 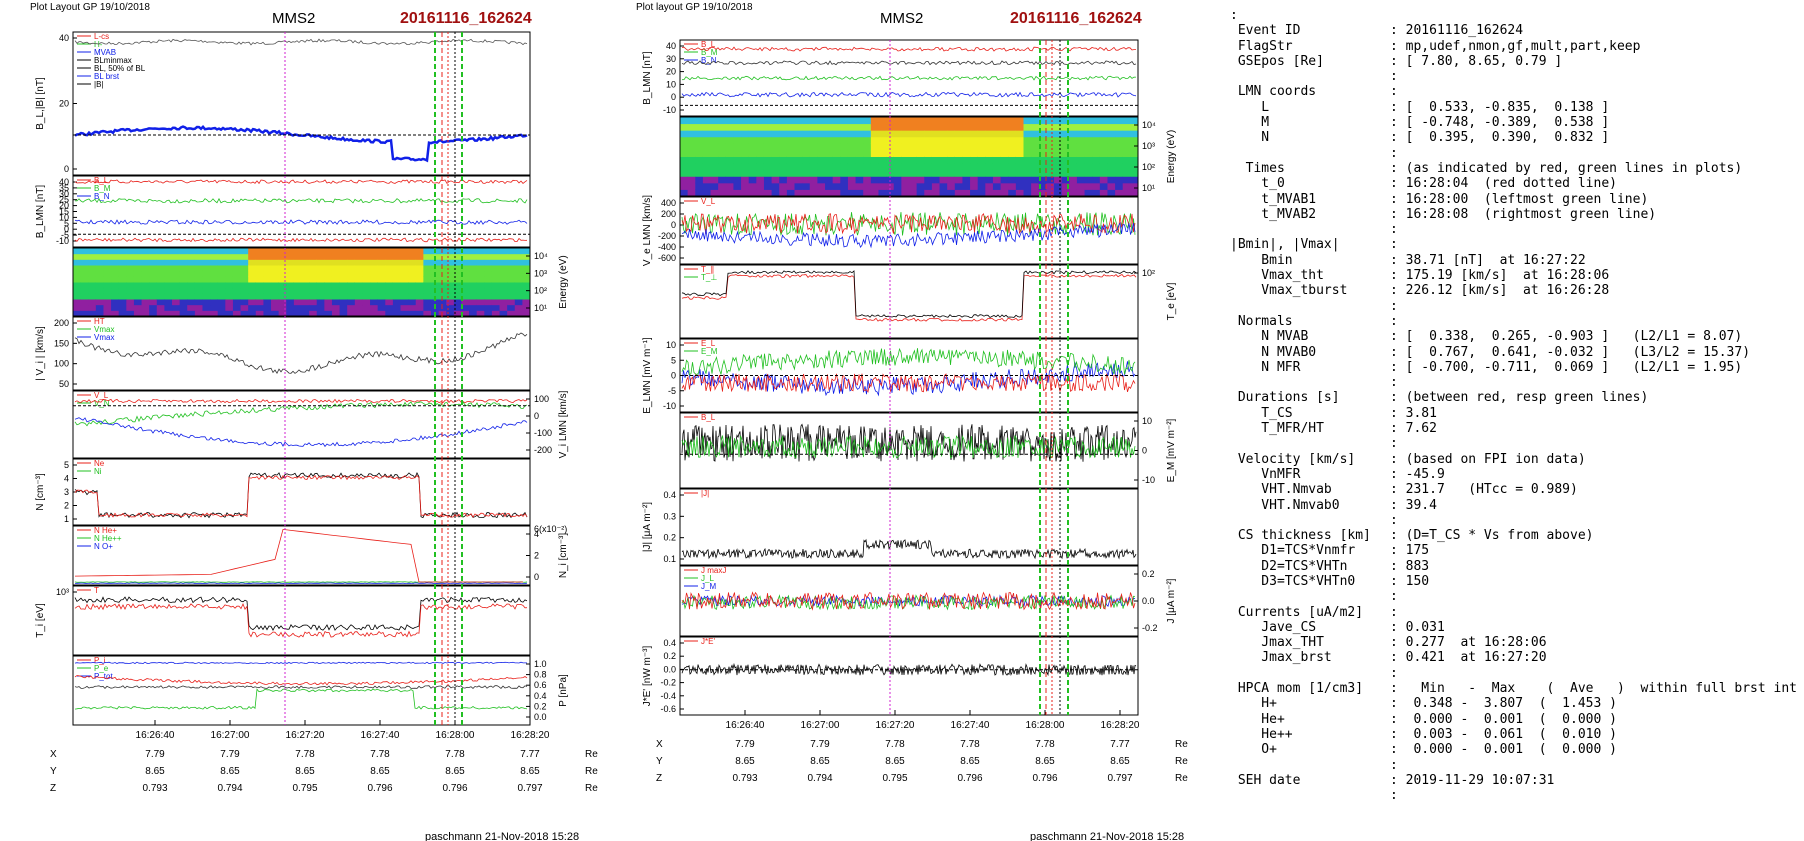 What do you see at coordinates (1515, 749) in the screenshot?
I see `info-row: O+: 0.000 - 0.001 ( 0.000 )` at bounding box center [1515, 749].